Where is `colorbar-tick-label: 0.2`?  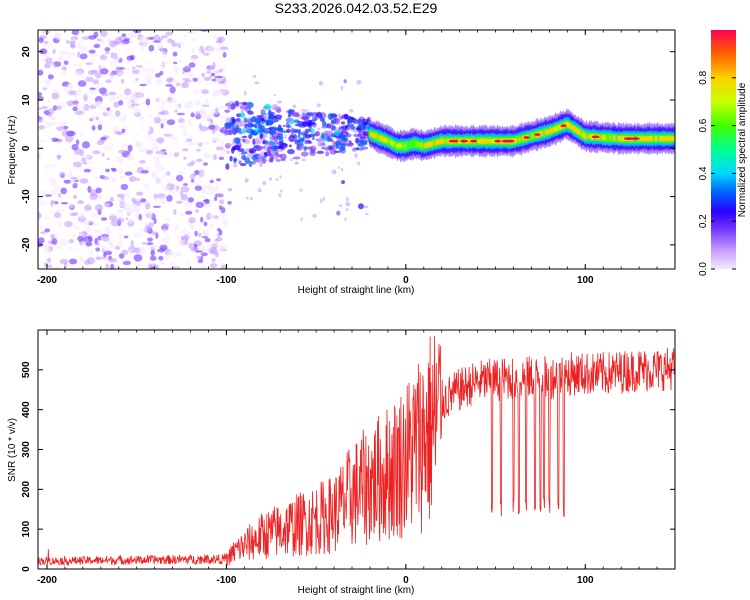 colorbar-tick-label: 0.2 is located at coordinates (703, 221).